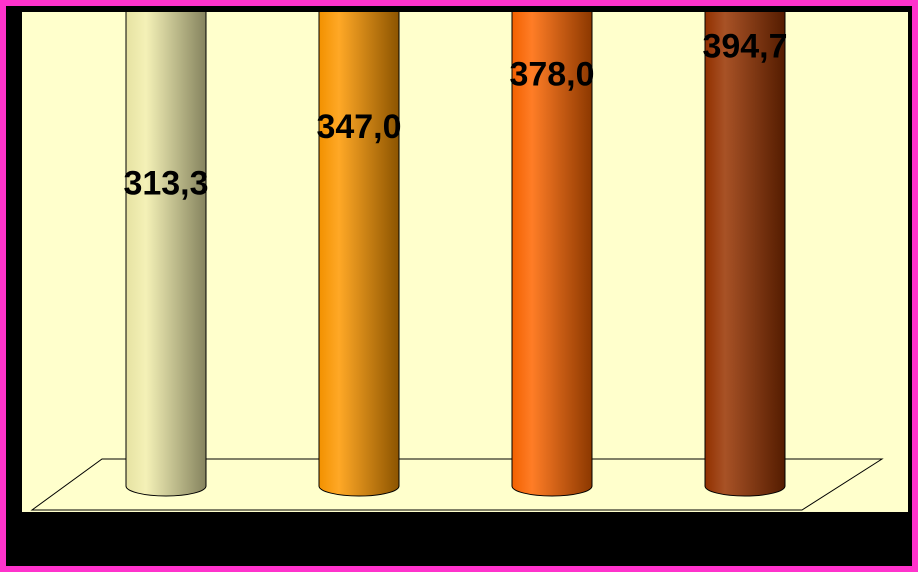 The width and height of the screenshot is (918, 572). What do you see at coordinates (166, 525) in the screenshot?
I see `x-tick-label-2006: 2006` at bounding box center [166, 525].